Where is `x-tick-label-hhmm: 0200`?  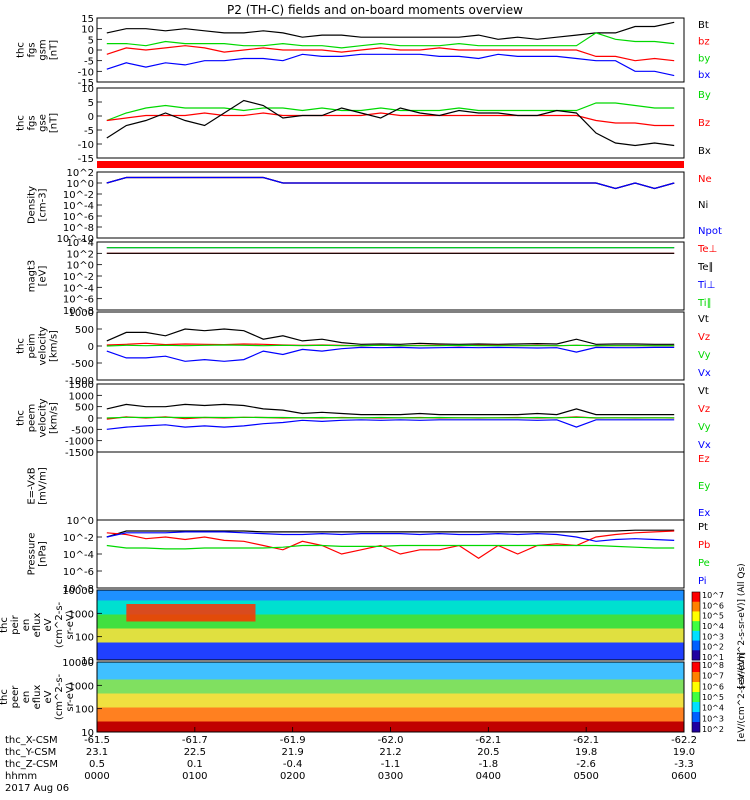 x-tick-label-hhmm: 0200 is located at coordinates (292, 776).